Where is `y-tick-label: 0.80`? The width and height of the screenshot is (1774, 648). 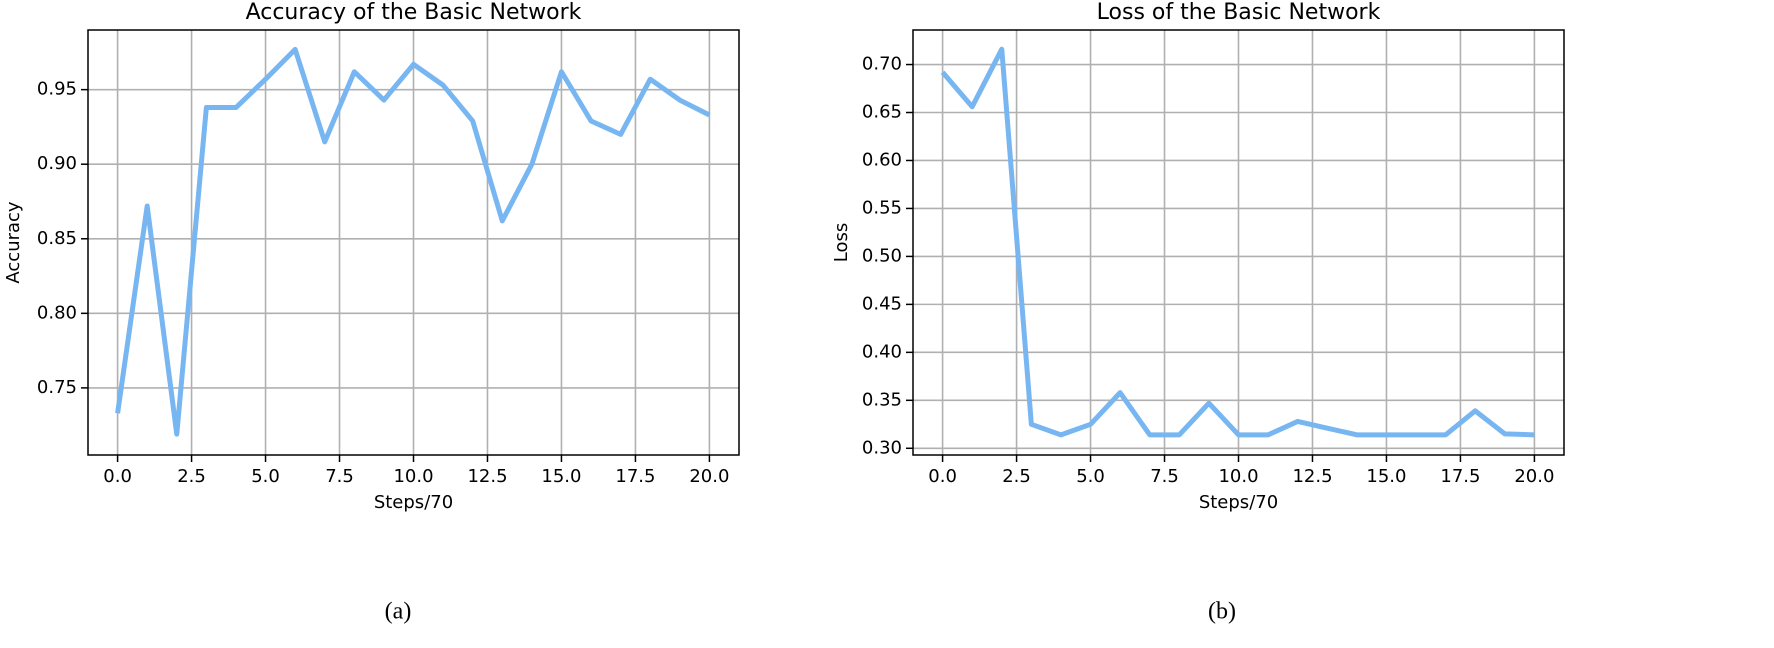
y-tick-label: 0.80 is located at coordinates (57, 312).